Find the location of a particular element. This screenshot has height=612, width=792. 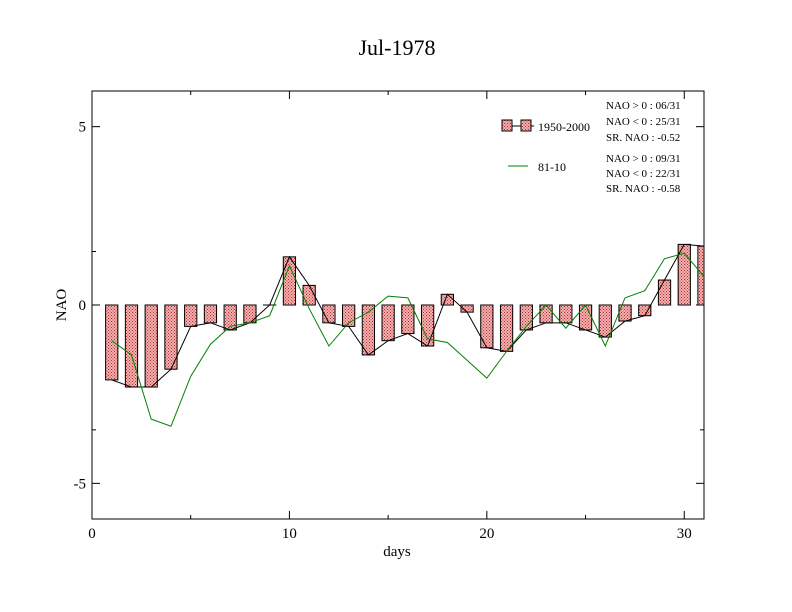

legend-entry-81-10: 81-10 is located at coordinates (537, 167).